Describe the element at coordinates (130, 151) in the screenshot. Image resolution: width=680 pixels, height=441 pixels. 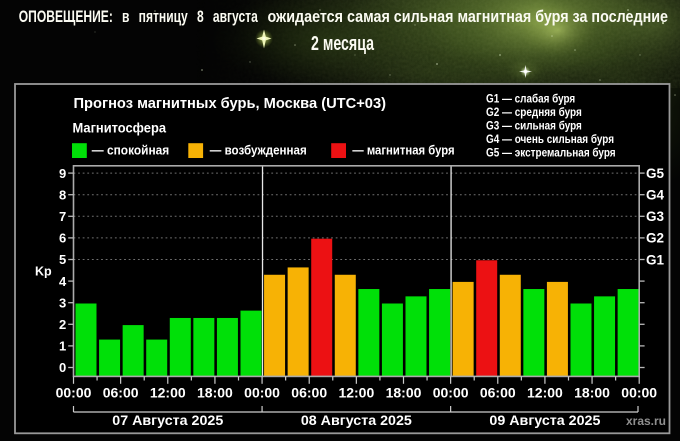
I see `svg-text: — спокойная` at that location.